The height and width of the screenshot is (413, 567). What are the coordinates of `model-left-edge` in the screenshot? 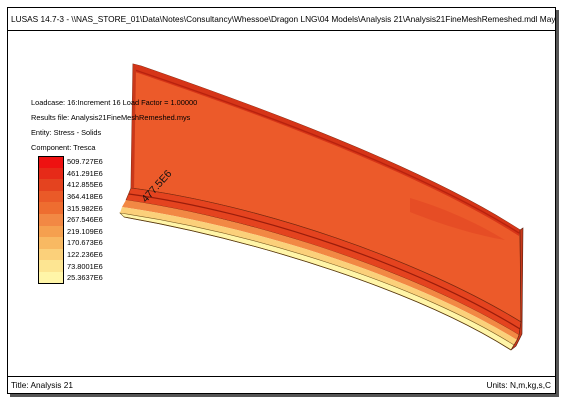 It's located at (133, 127).